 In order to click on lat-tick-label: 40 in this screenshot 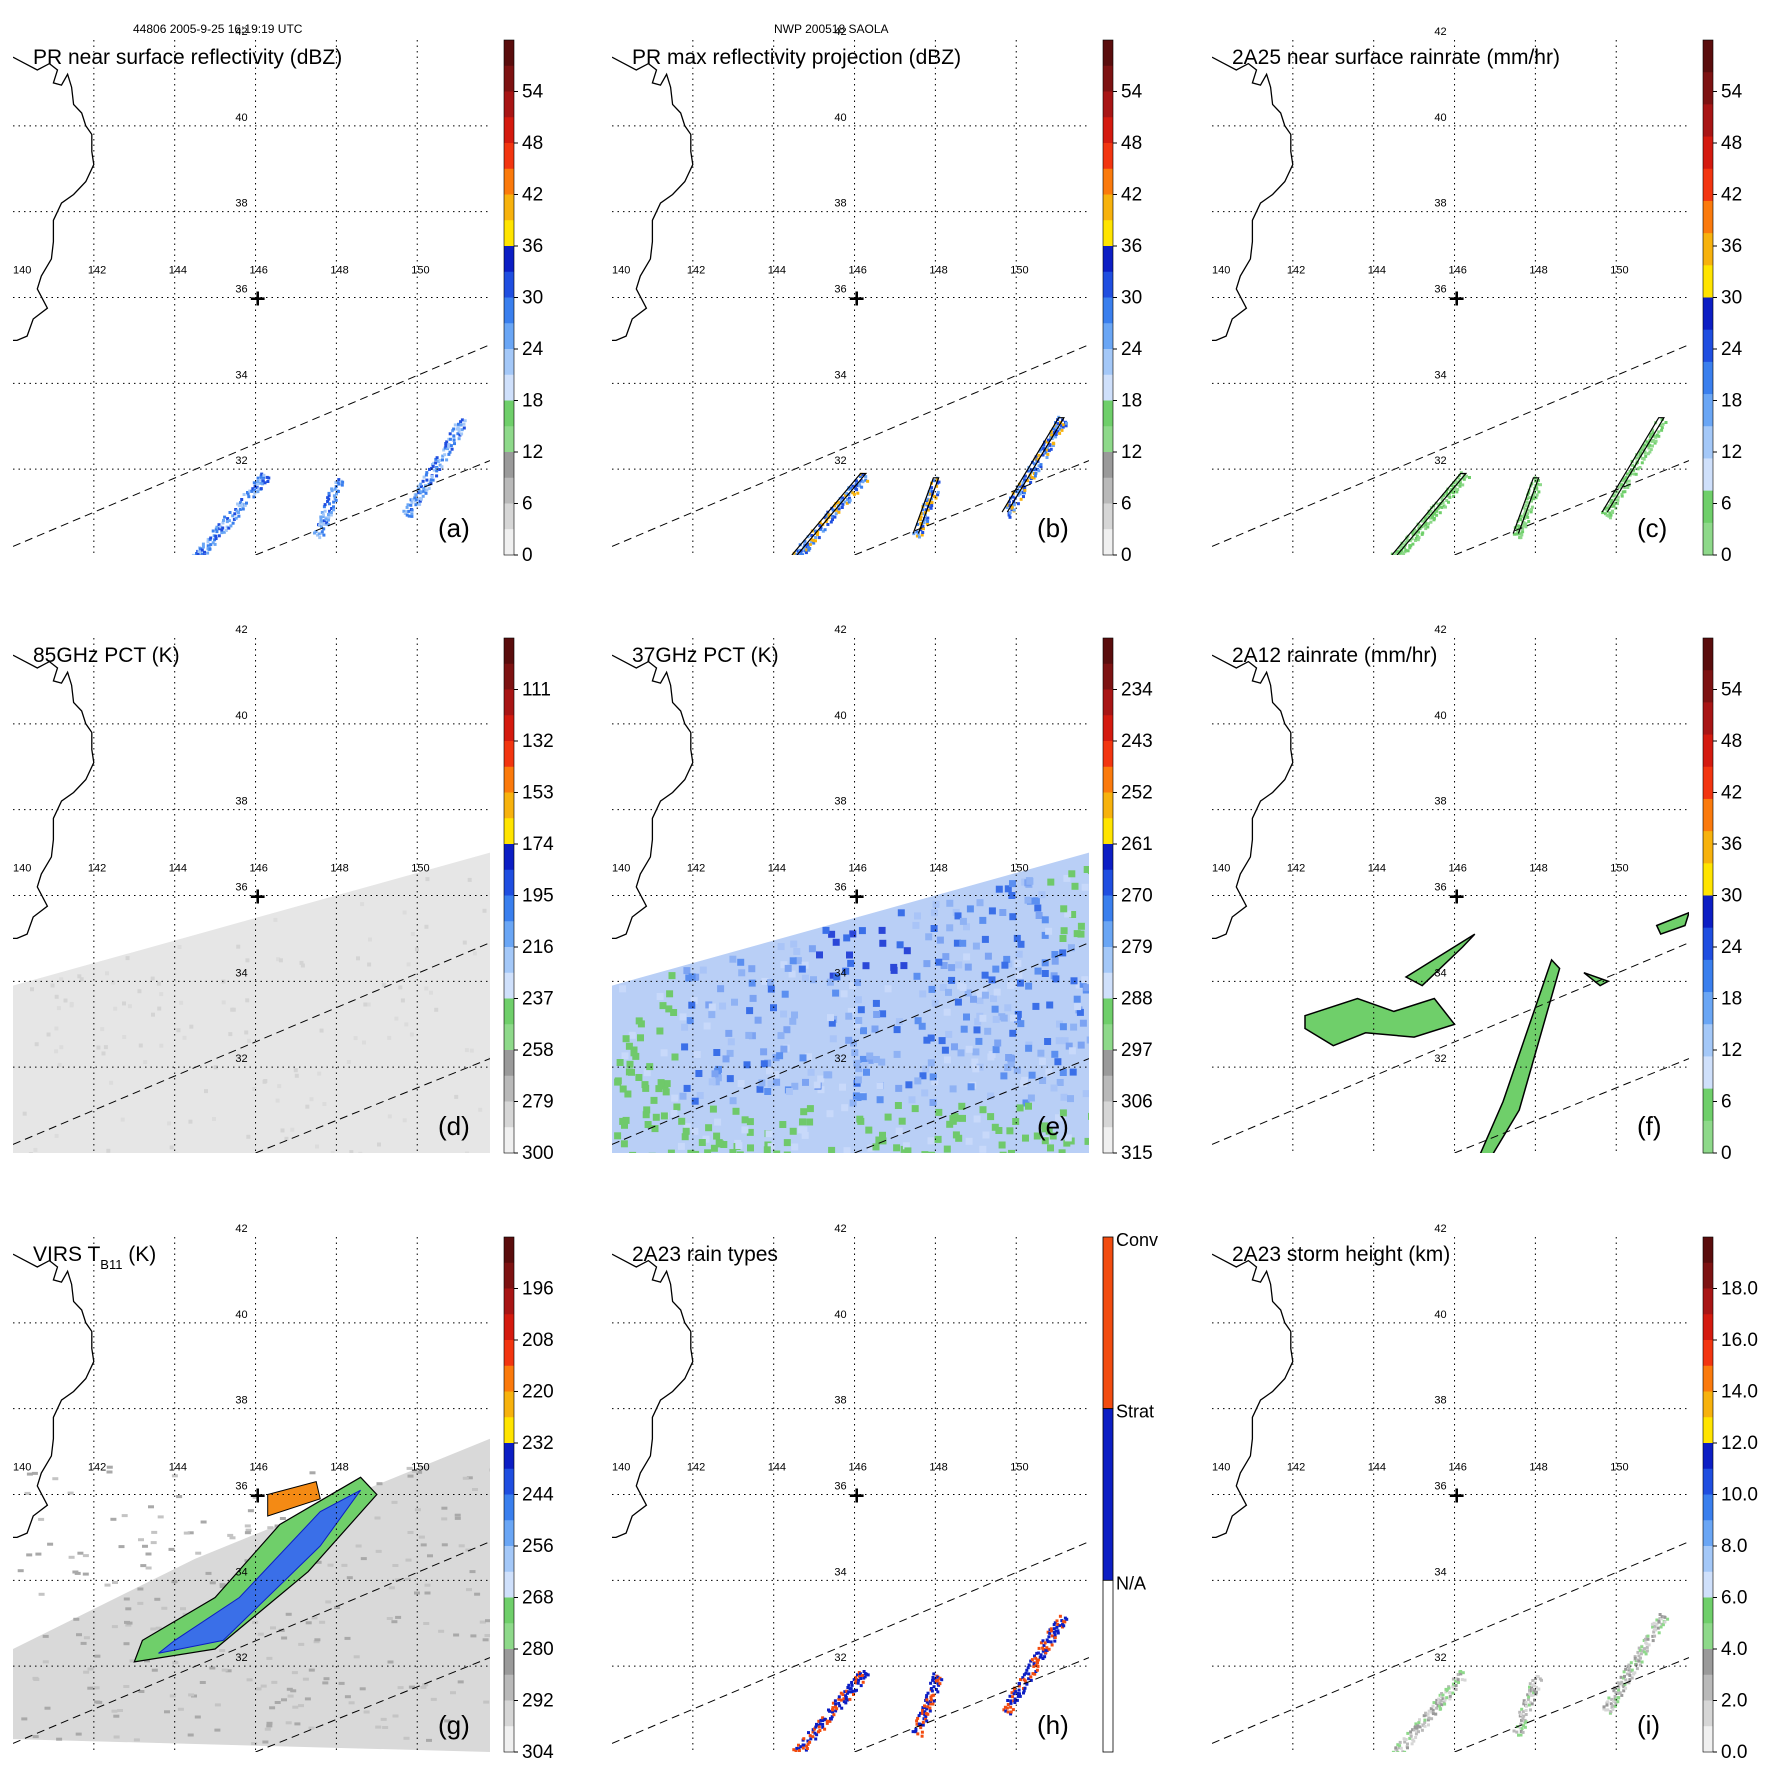, I will do `click(241, 118)`.